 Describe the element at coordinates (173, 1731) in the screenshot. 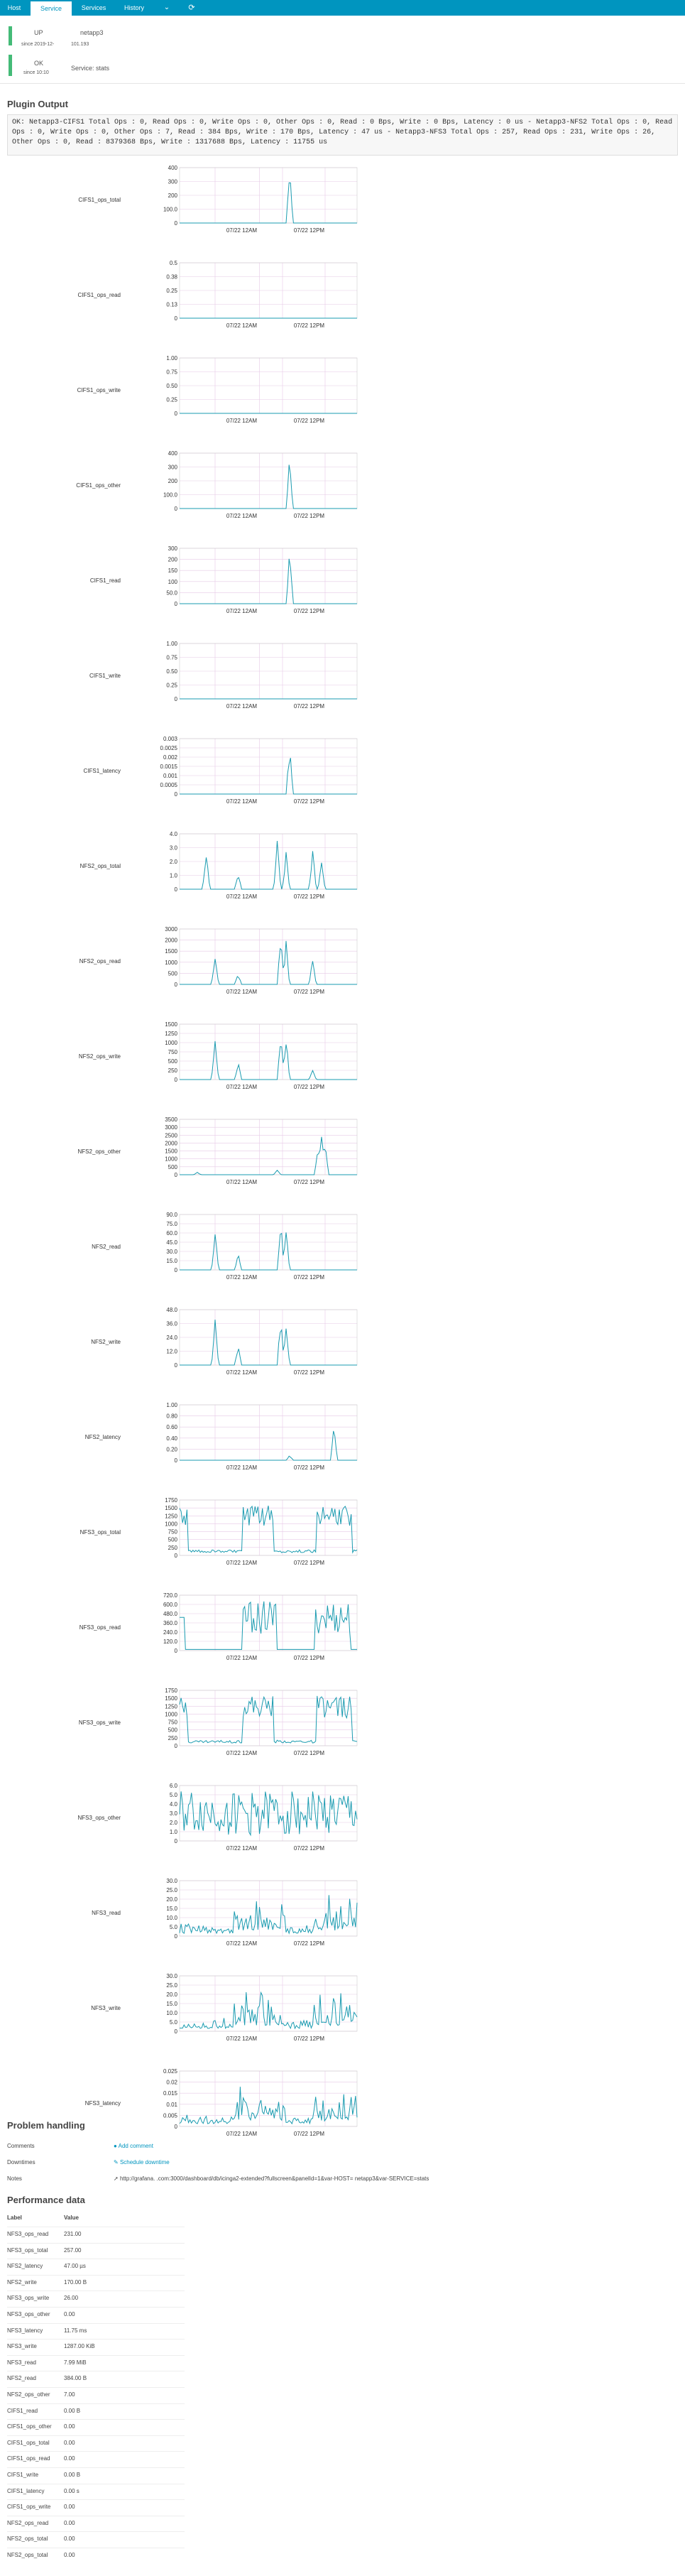

I see `y-tick-label: 500` at that location.